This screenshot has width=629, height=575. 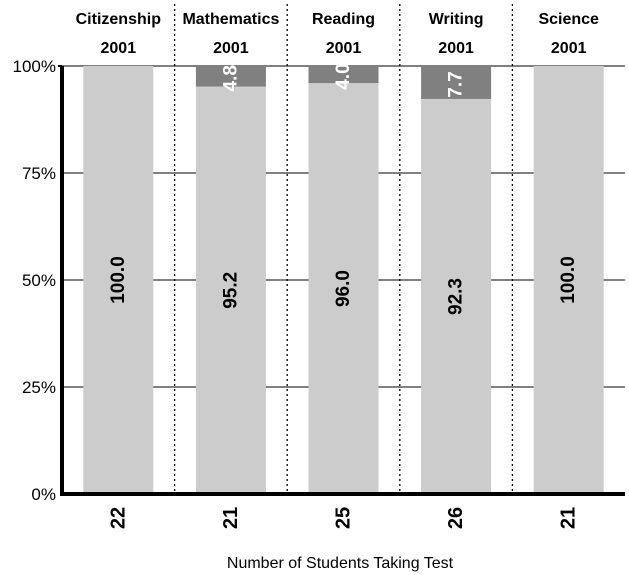 I want to click on column-header-subject: Reading, so click(x=343, y=19).